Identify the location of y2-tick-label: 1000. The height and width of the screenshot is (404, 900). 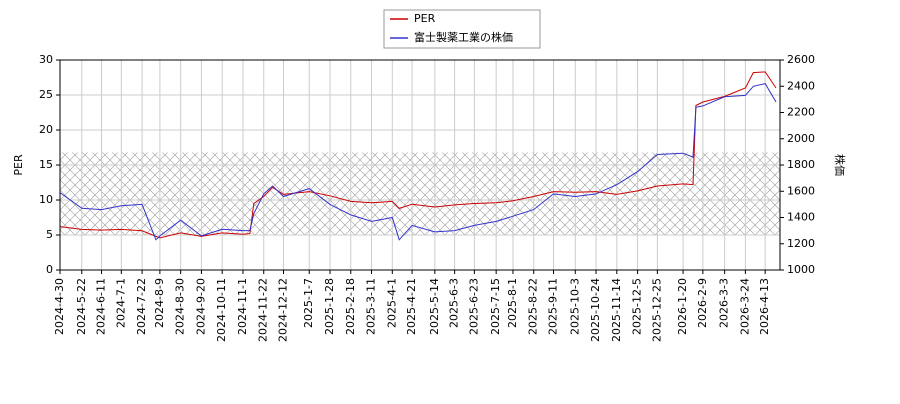
(801, 269).